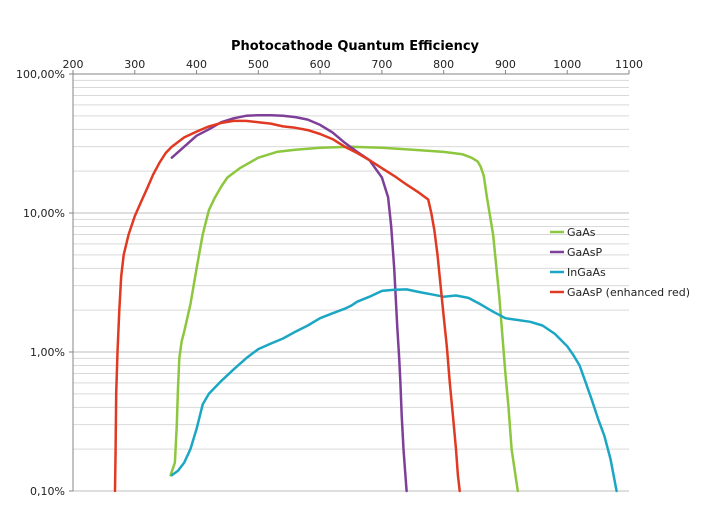  What do you see at coordinates (620, 262) in the screenshot?
I see `legend: GaAs GaAsP InGaAs GaAsP (enhanced red)` at bounding box center [620, 262].